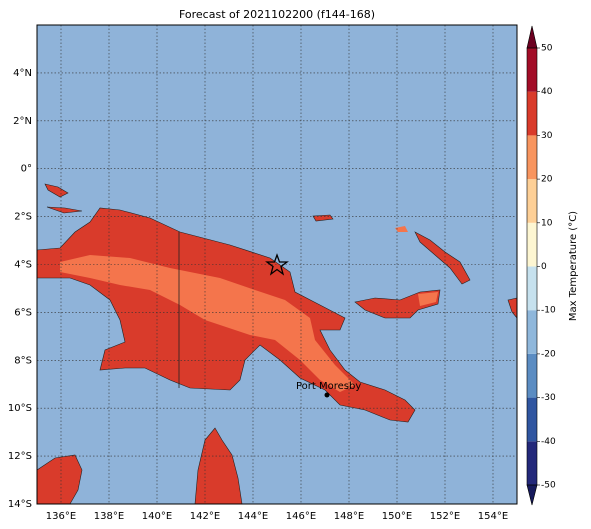 Image resolution: width=591 pixels, height=529 pixels. What do you see at coordinates (349, 516) in the screenshot?
I see `lon-tick-label: 148°E` at bounding box center [349, 516].